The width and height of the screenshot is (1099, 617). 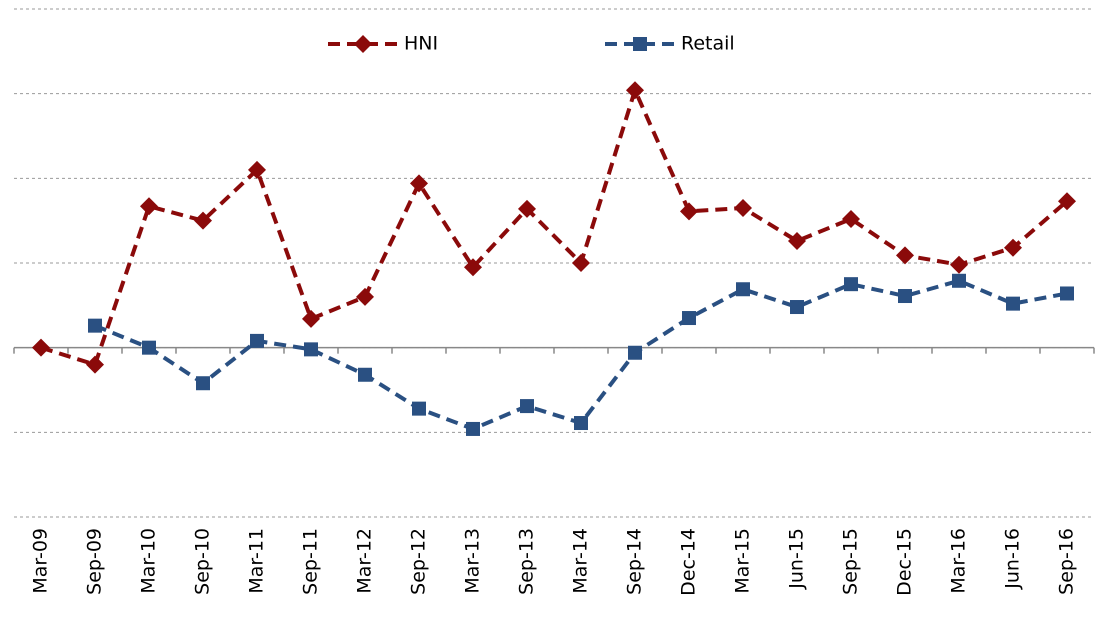 What do you see at coordinates (905, 562) in the screenshot?
I see `x-tick-label: Dec-15` at bounding box center [905, 562].